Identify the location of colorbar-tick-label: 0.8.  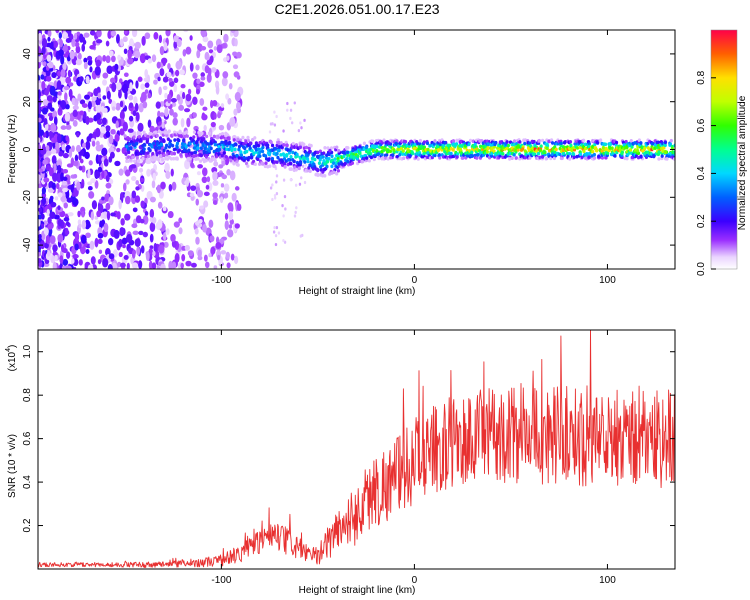
(701, 77).